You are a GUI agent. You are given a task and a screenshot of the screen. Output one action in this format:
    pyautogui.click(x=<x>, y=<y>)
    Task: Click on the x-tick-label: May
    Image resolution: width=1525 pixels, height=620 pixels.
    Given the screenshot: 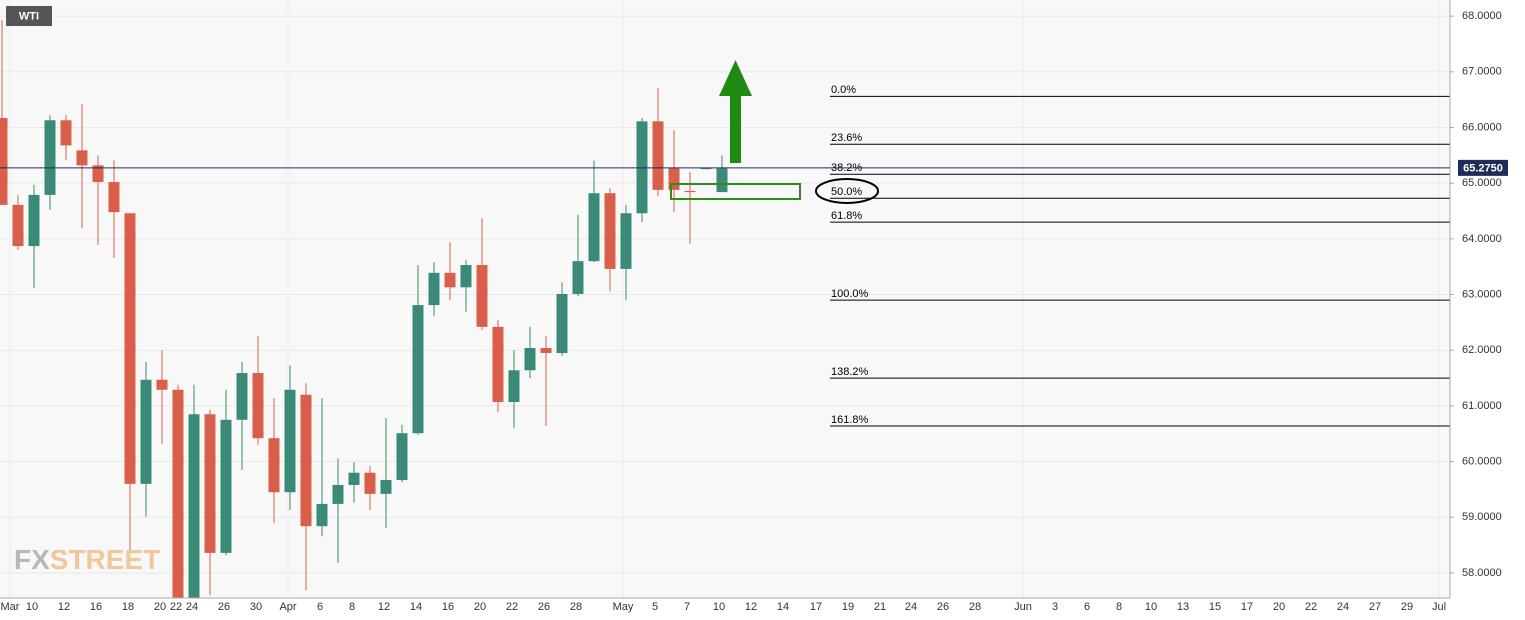 What is the action you would take?
    pyautogui.click(x=623, y=607)
    